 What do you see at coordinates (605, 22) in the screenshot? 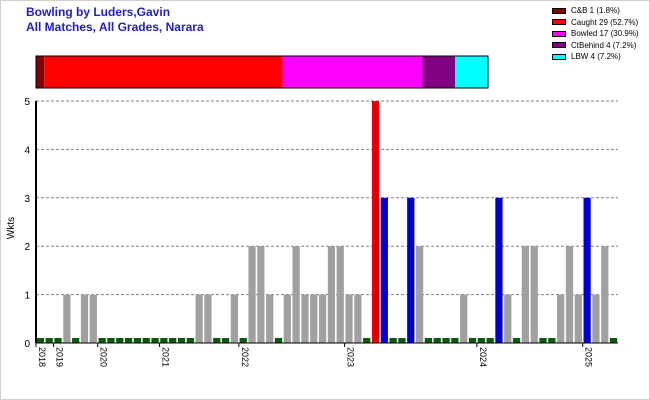
I see `legend-label: Caught 29 (52.7%)` at bounding box center [605, 22].